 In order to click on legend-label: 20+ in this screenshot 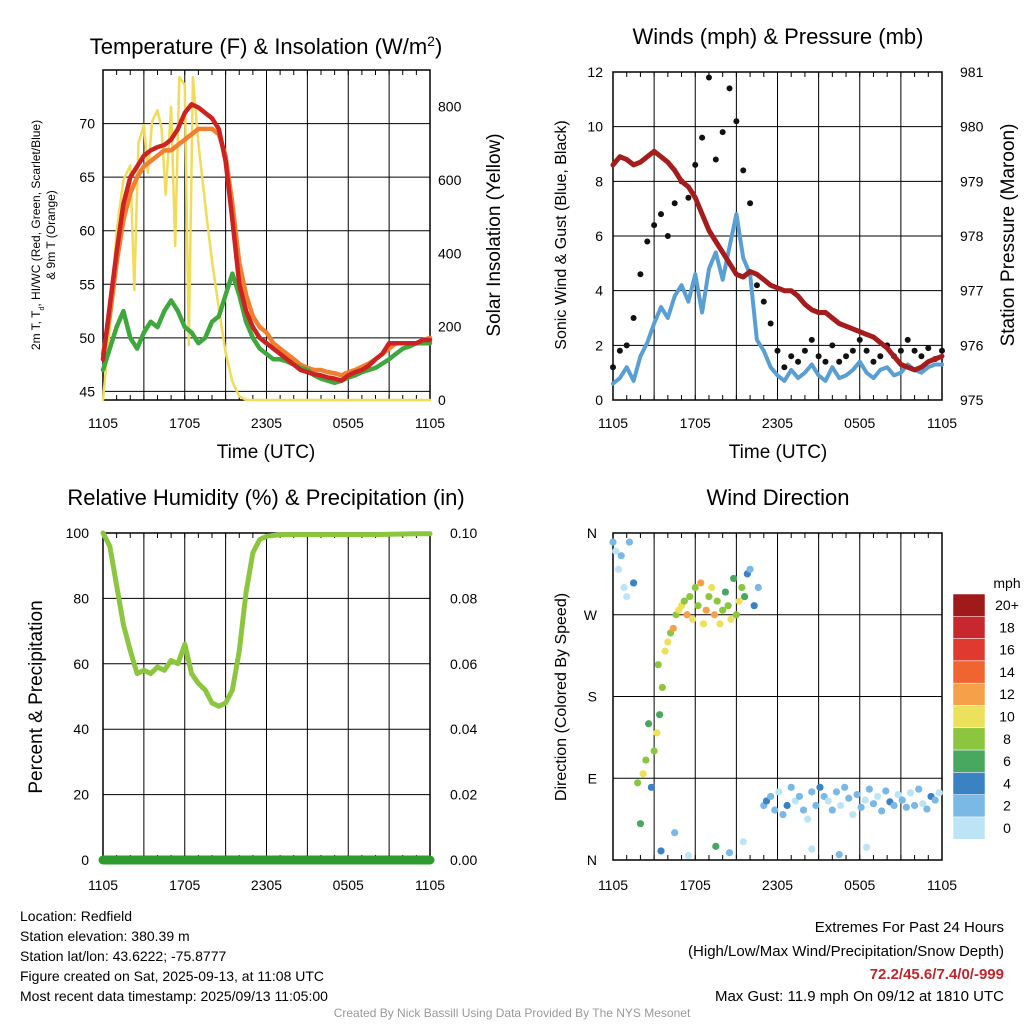, I will do `click(1007, 605)`.